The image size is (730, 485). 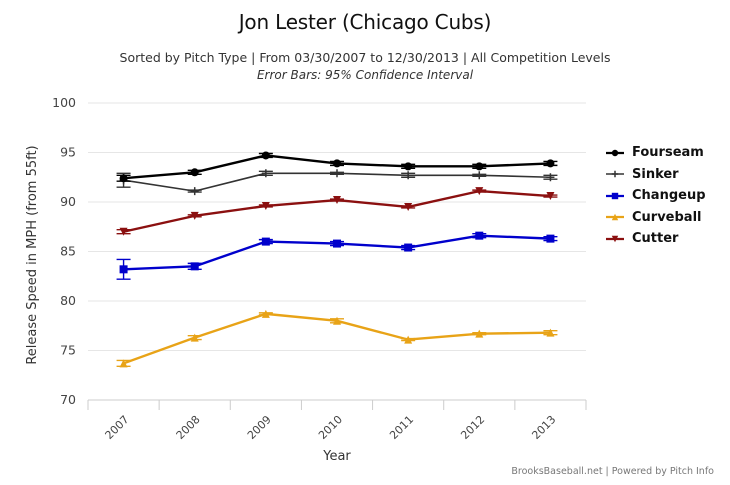 What do you see at coordinates (667, 217) in the screenshot?
I see `legend-label: Curveball` at bounding box center [667, 217].